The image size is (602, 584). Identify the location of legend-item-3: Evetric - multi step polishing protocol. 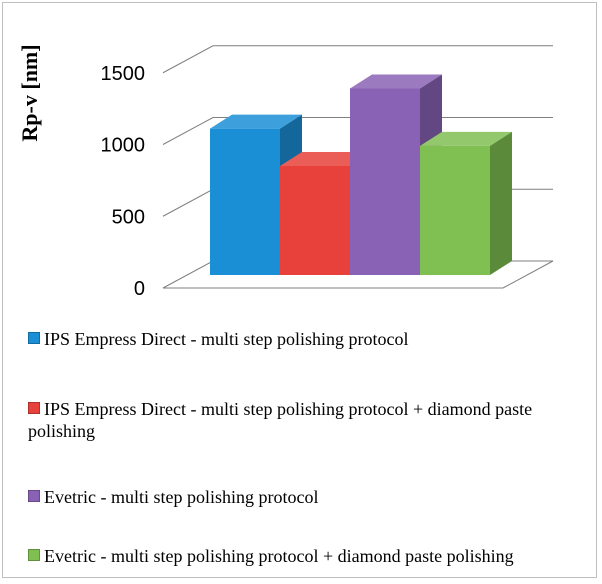
(310, 497).